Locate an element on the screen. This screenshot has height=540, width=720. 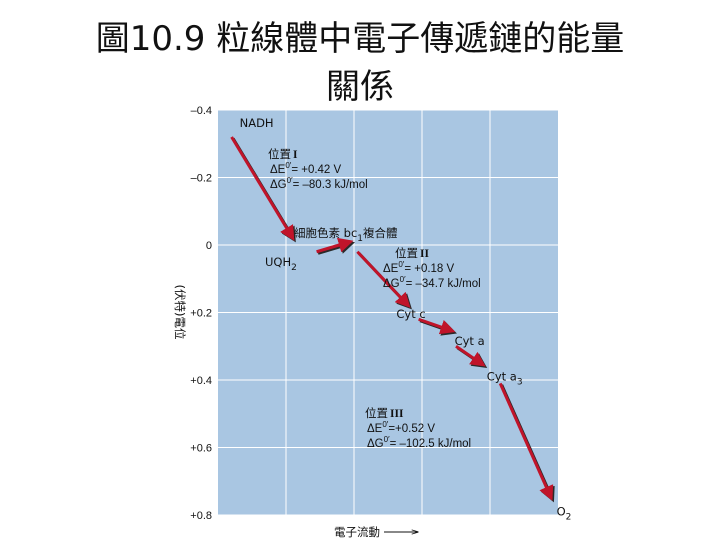
site-ii-dg-value: = –34.7 kJ/mol is located at coordinates (443, 284).